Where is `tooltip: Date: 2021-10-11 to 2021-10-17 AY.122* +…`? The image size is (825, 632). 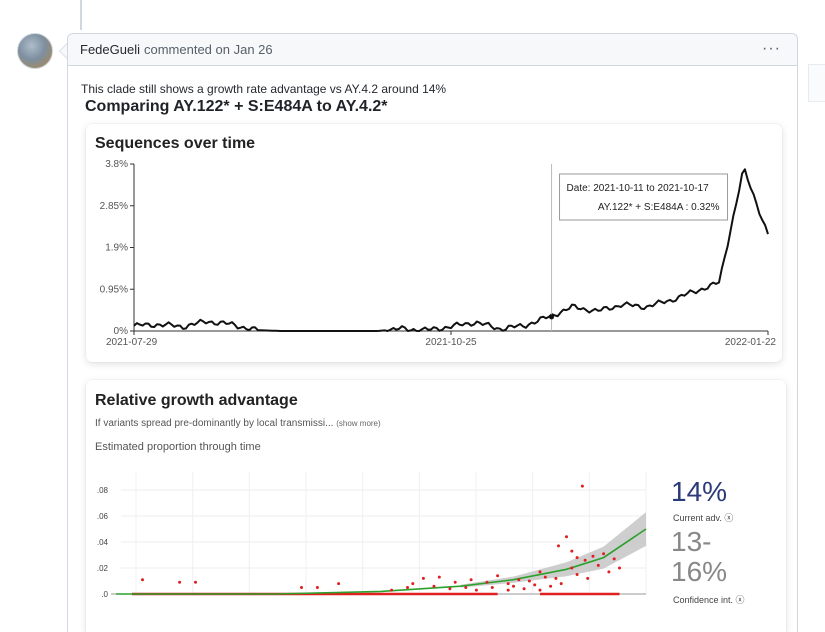
tooltip: Date: 2021-10-11 to 2021-10-17 AY.122* +… is located at coordinates (644, 197).